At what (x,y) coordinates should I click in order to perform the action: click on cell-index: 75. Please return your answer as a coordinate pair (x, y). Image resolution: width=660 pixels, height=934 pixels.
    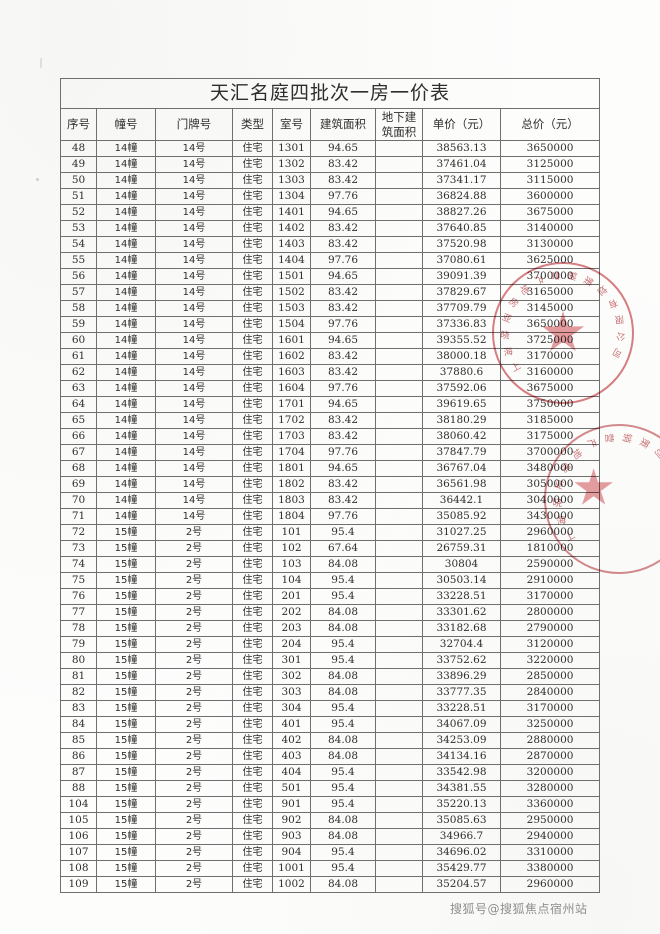
    Looking at the image, I should click on (78, 580).